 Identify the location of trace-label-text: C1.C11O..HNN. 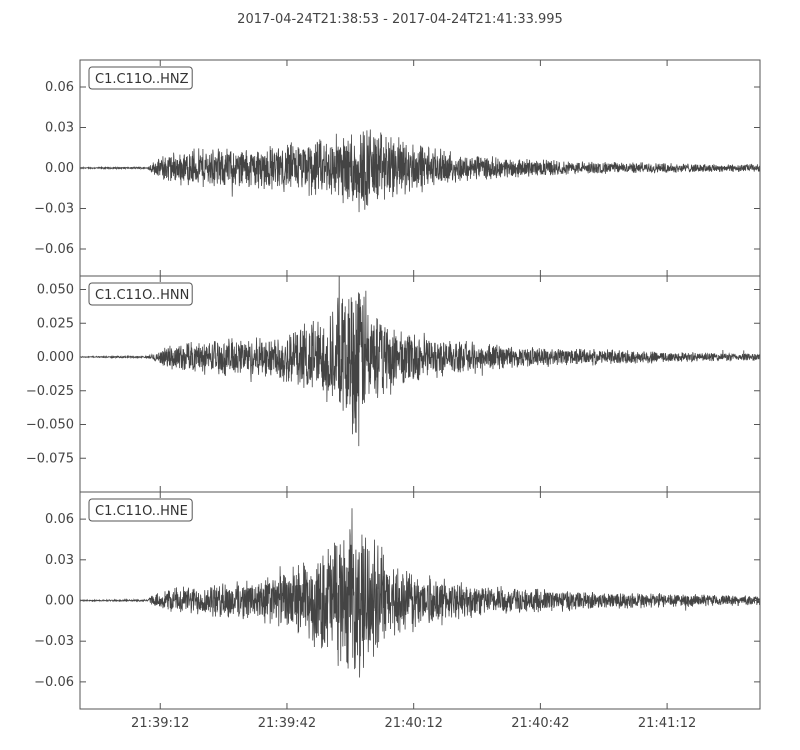
(142, 295).